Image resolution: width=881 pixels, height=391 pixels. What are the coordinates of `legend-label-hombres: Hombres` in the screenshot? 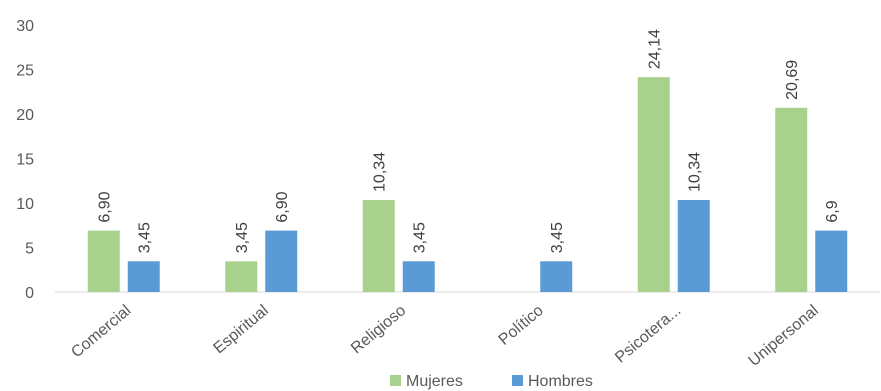 It's located at (560, 381).